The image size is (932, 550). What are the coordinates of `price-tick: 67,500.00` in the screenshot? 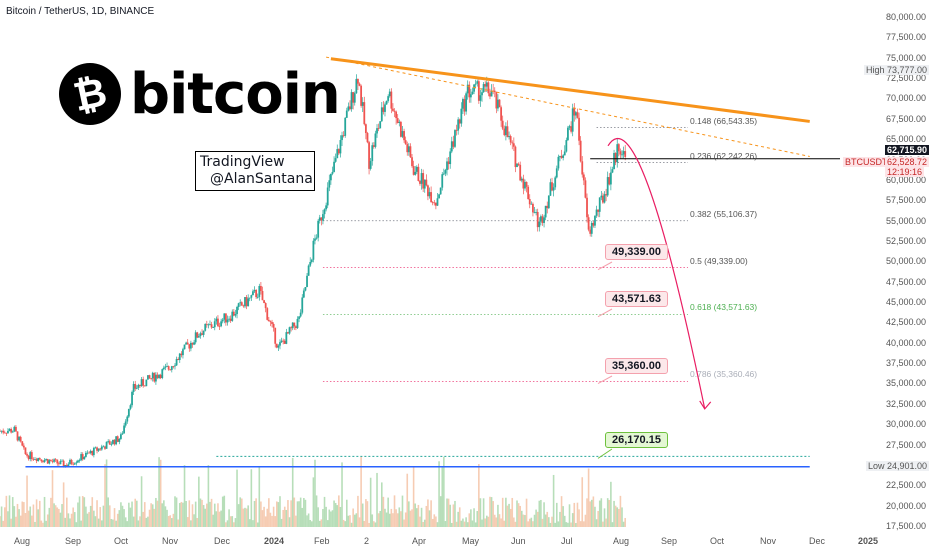 It's located at (905, 118).